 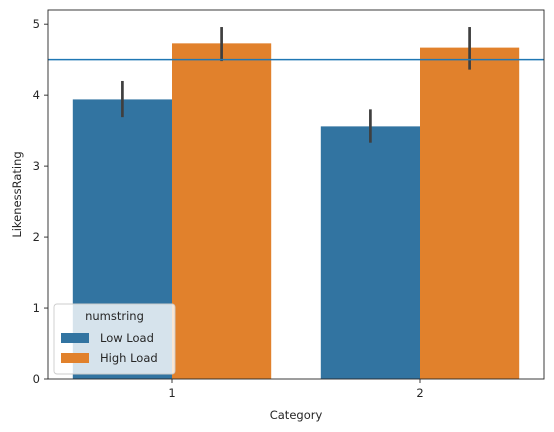 I want to click on y-axis: 0 1 2 3 4 5, so click(x=40, y=201).